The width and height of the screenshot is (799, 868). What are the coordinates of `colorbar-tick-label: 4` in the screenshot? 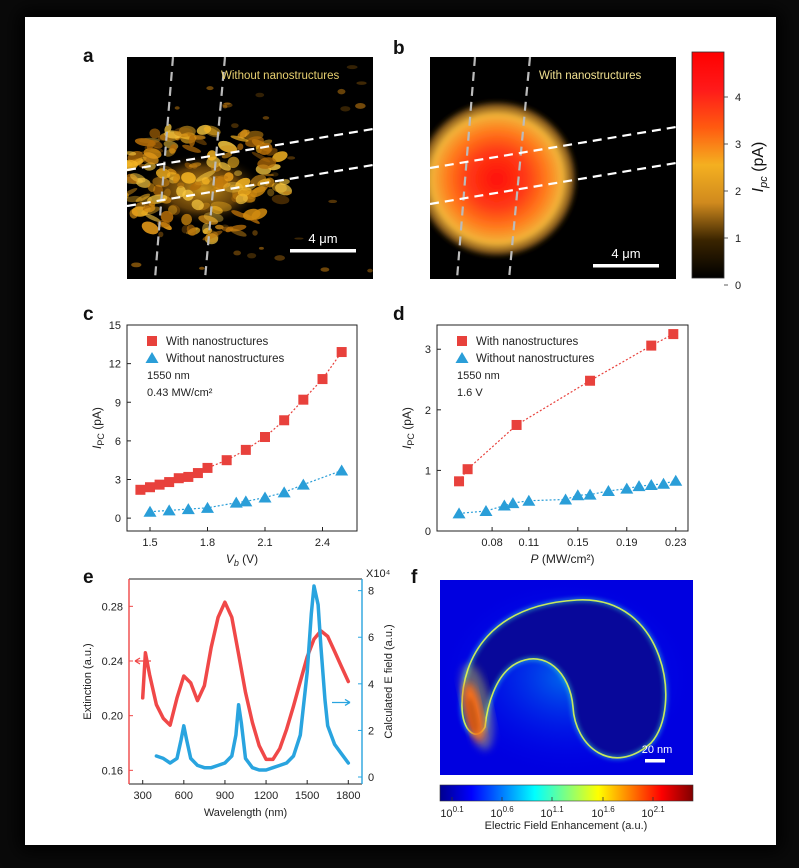 It's located at (738, 98).